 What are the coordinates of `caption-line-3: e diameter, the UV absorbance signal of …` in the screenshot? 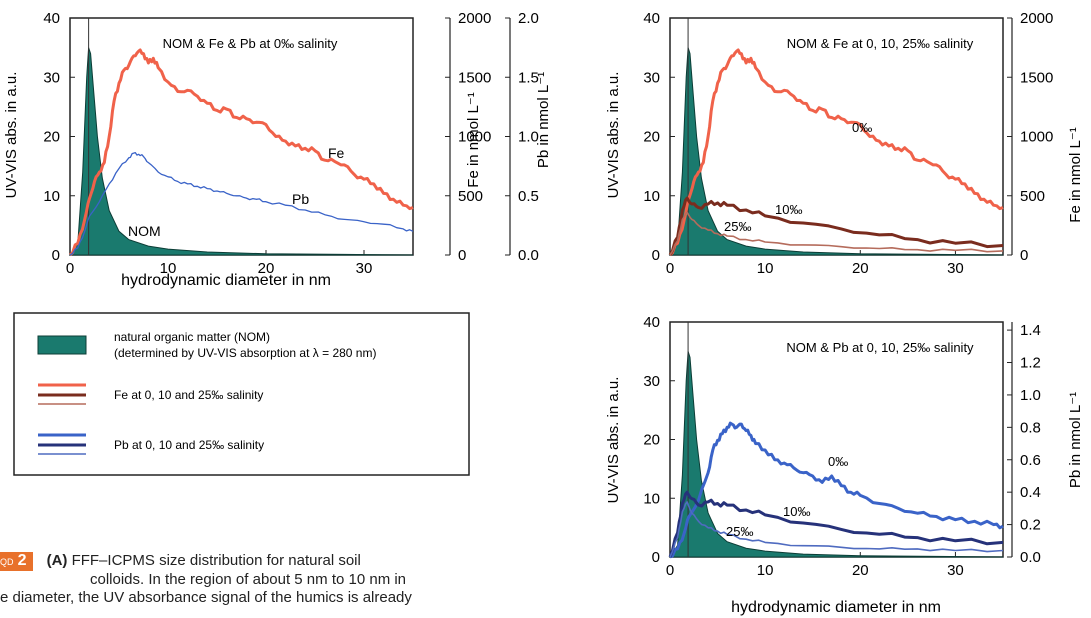 It's located at (206, 597).